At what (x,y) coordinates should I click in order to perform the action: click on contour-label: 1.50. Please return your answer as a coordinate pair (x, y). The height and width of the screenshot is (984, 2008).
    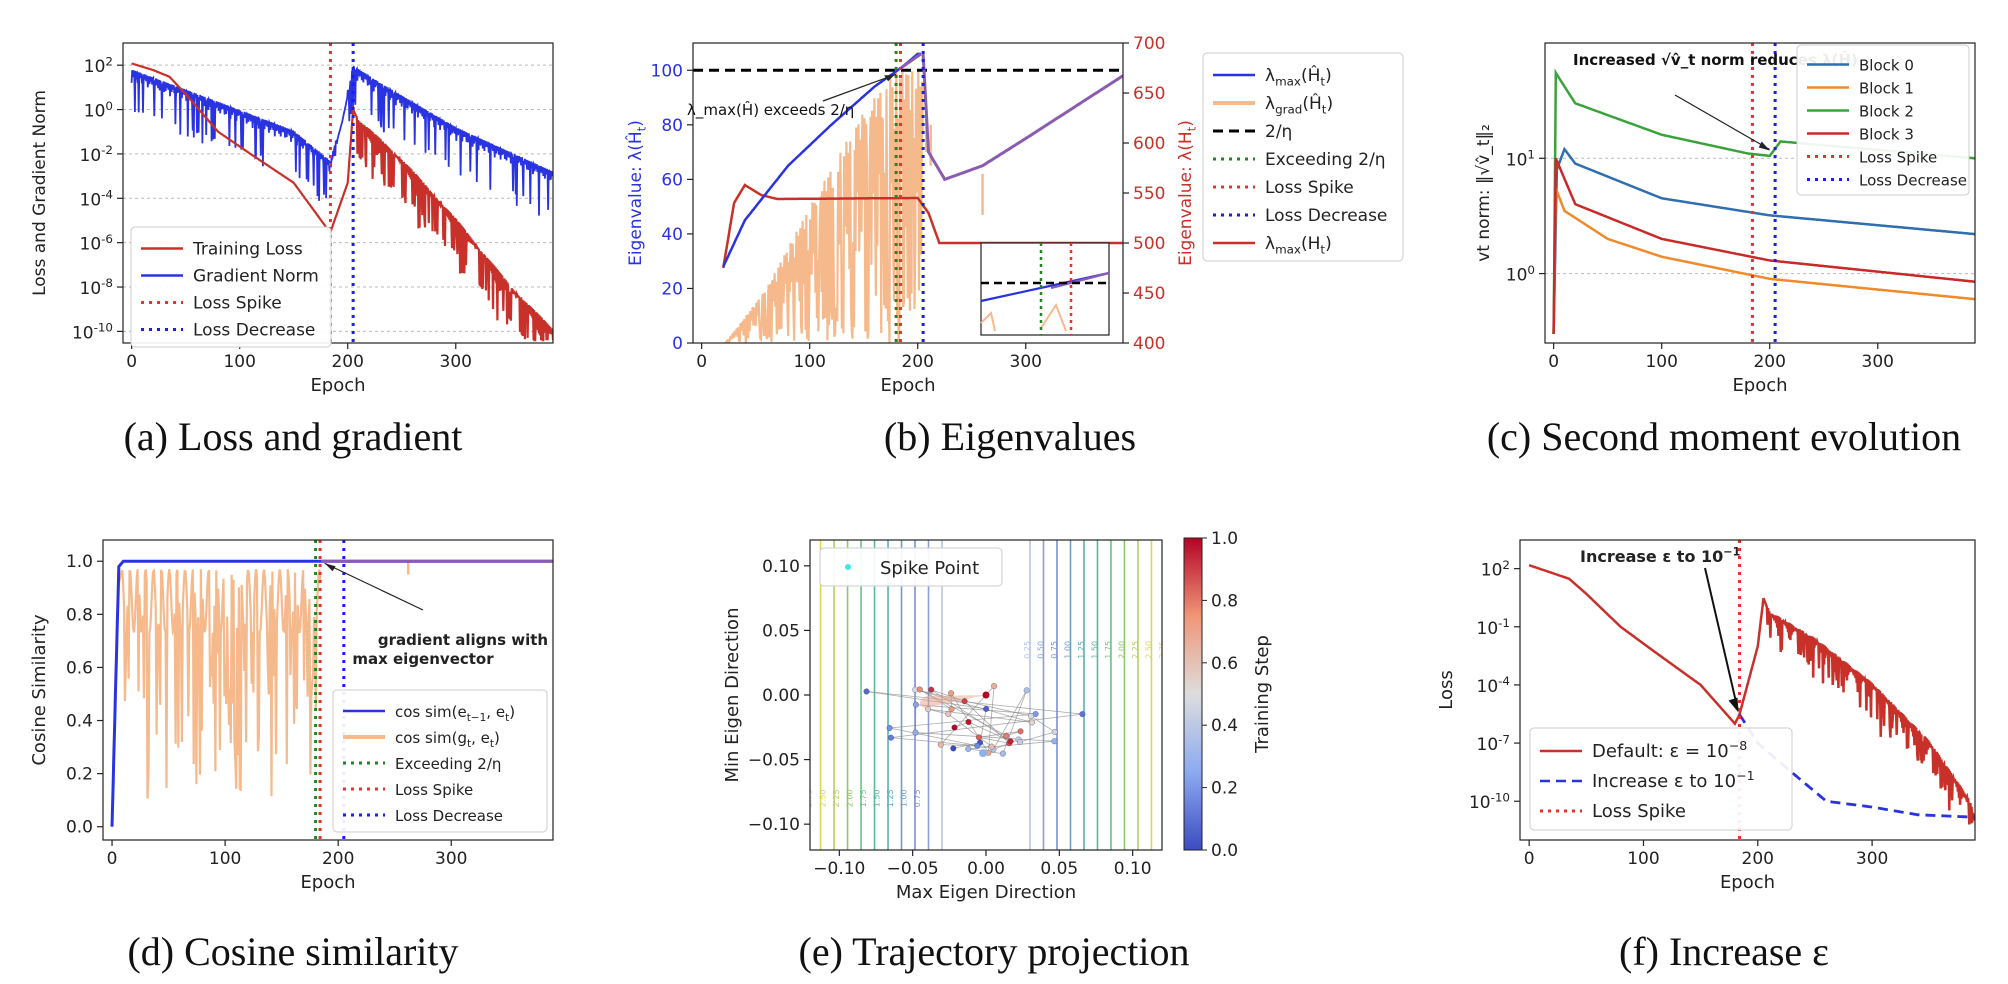
    Looking at the image, I should click on (877, 798).